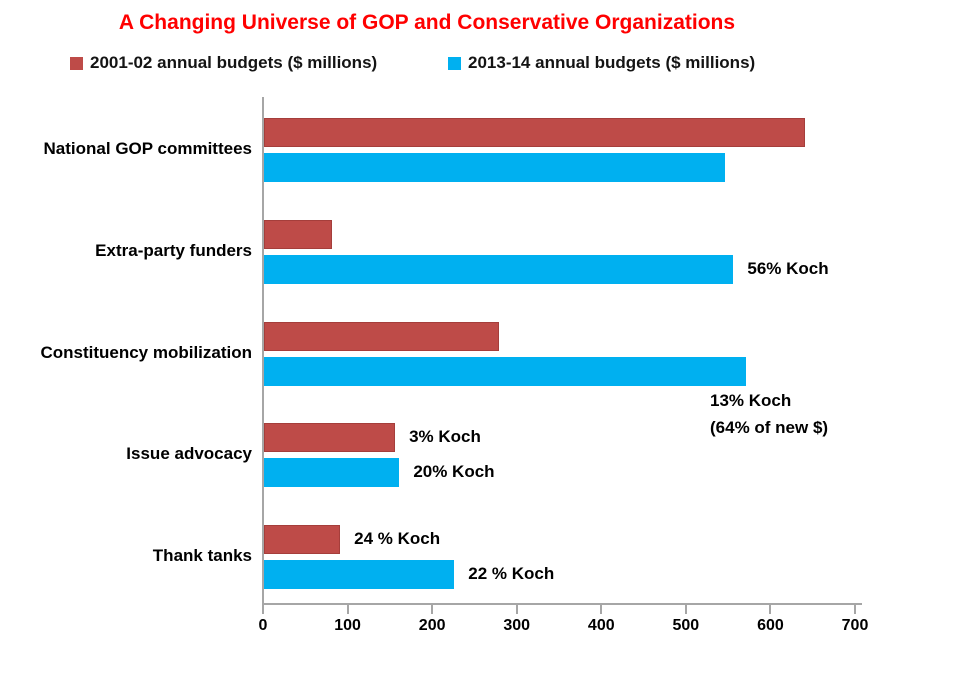 Image resolution: width=964 pixels, height=677 pixels. I want to click on koch-annotation: 13% Koch, so click(751, 400).